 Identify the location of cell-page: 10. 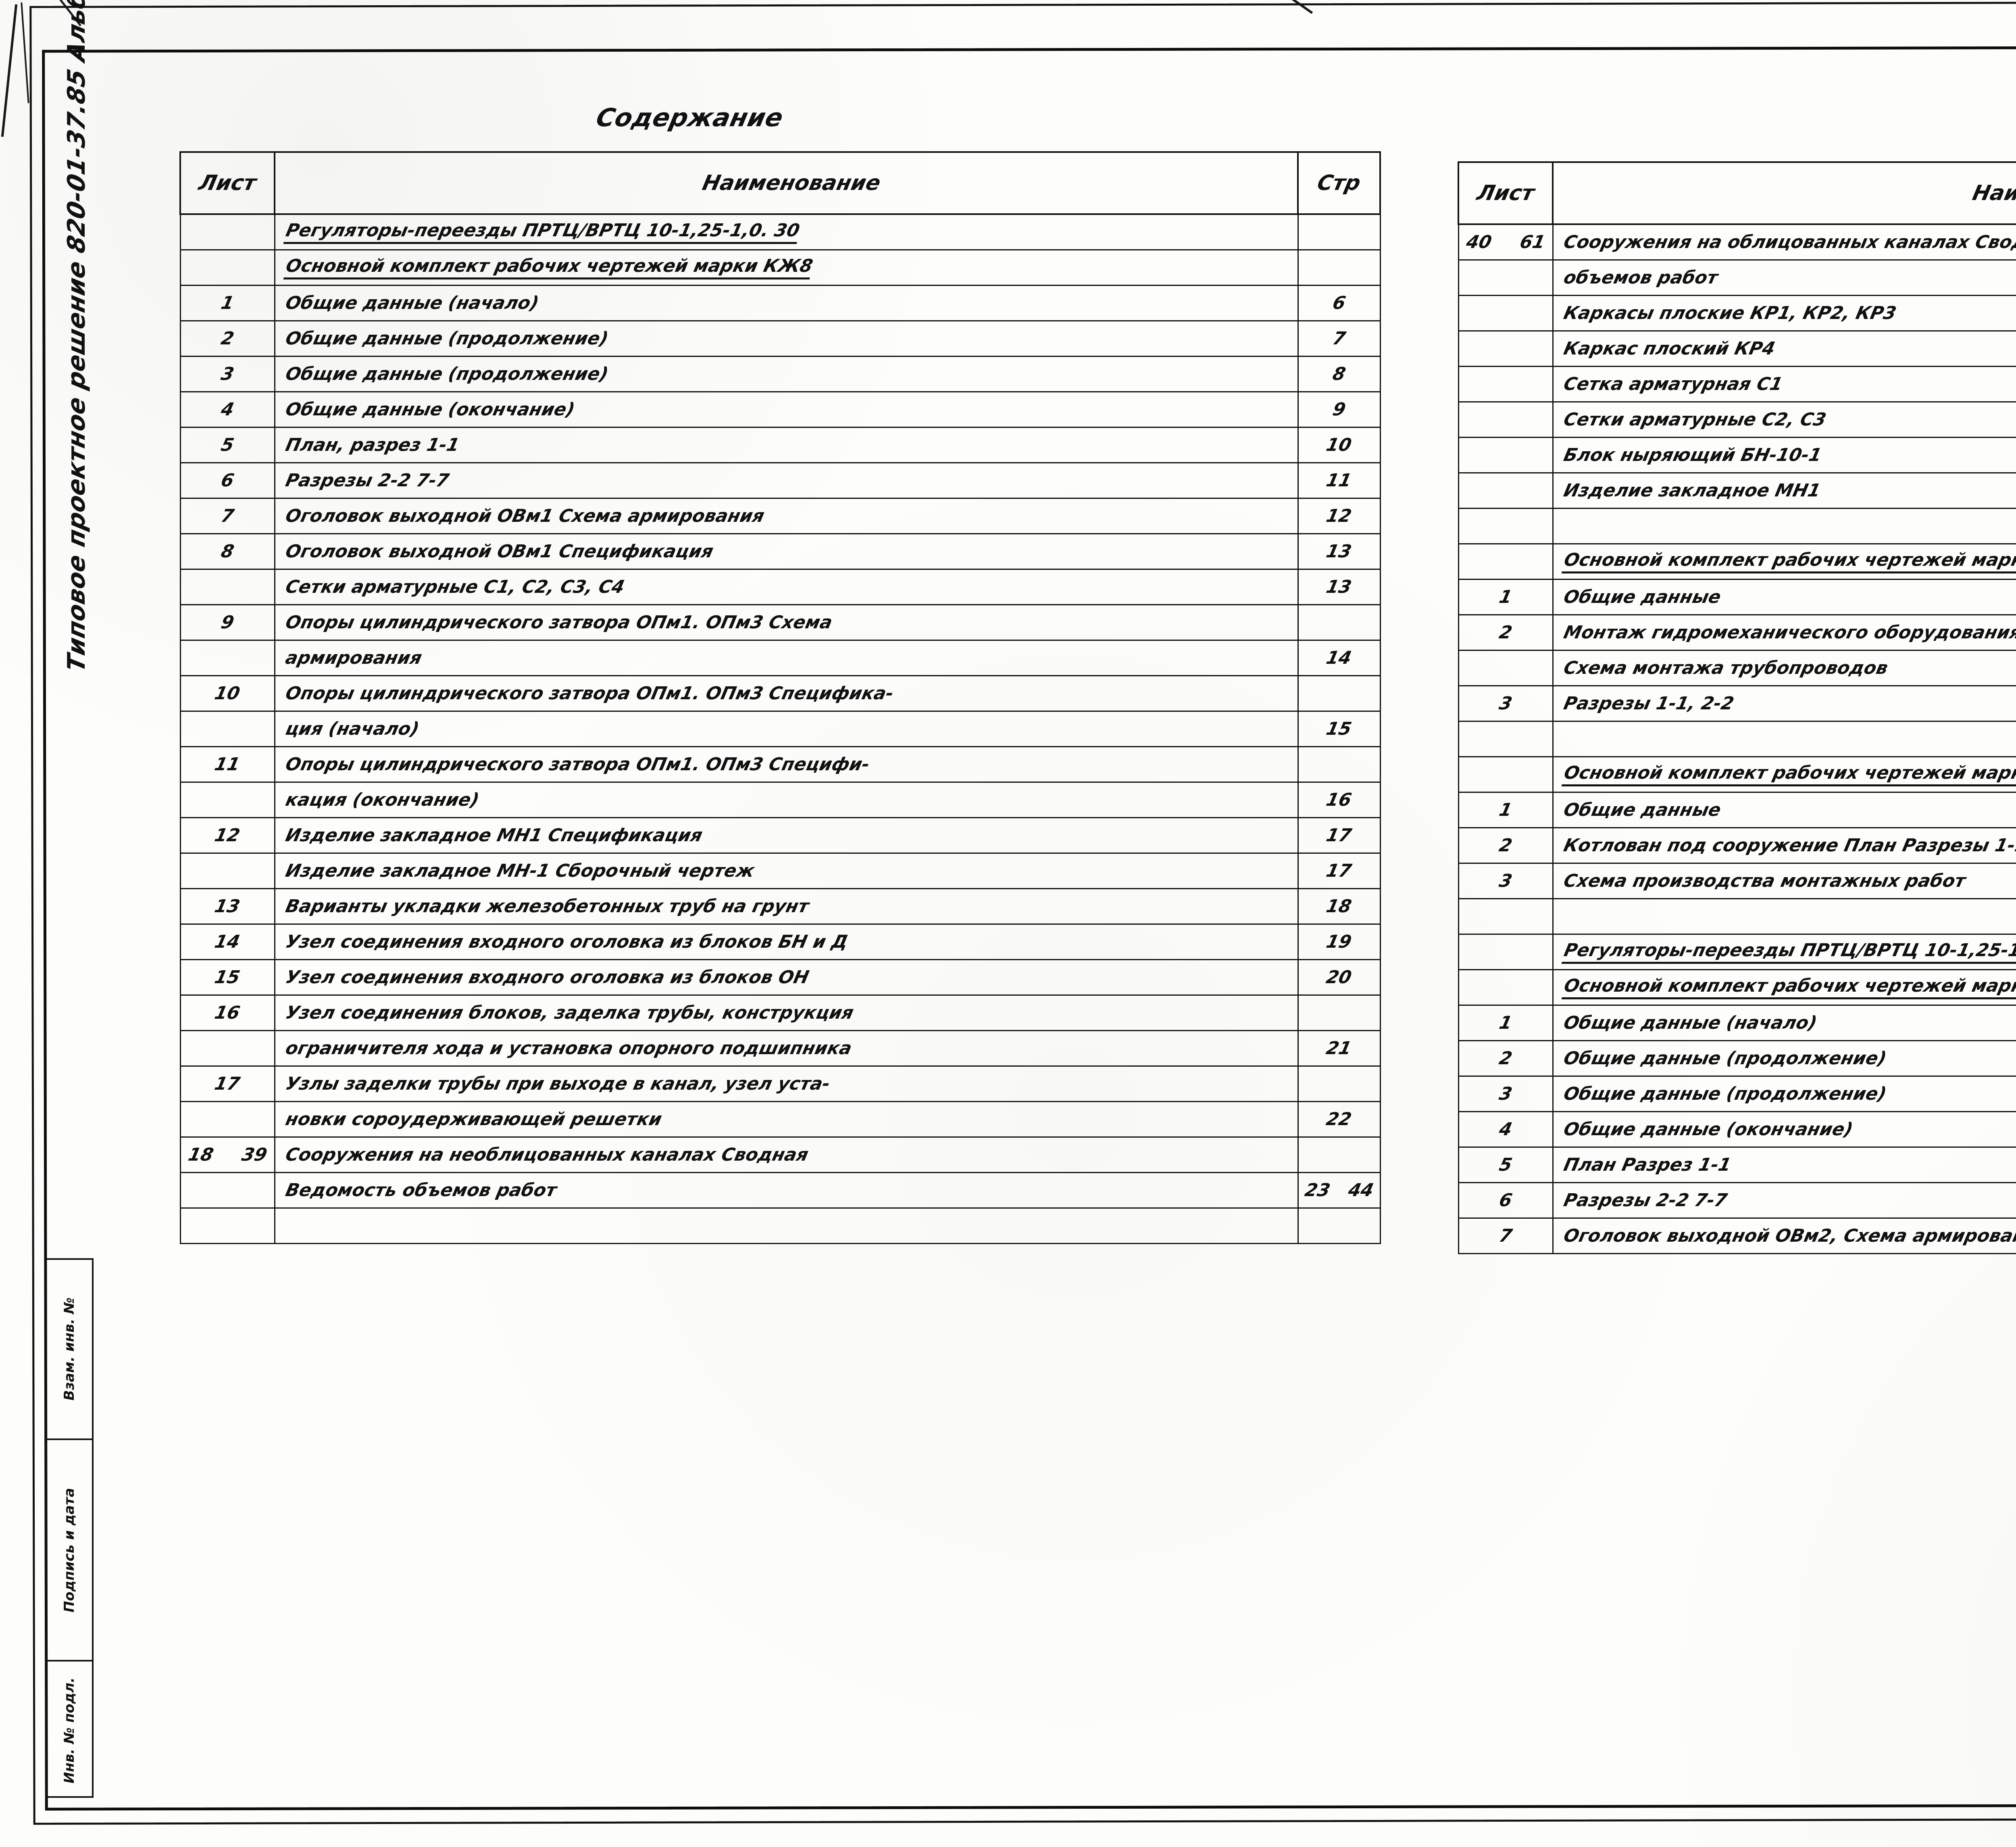
(1339, 445).